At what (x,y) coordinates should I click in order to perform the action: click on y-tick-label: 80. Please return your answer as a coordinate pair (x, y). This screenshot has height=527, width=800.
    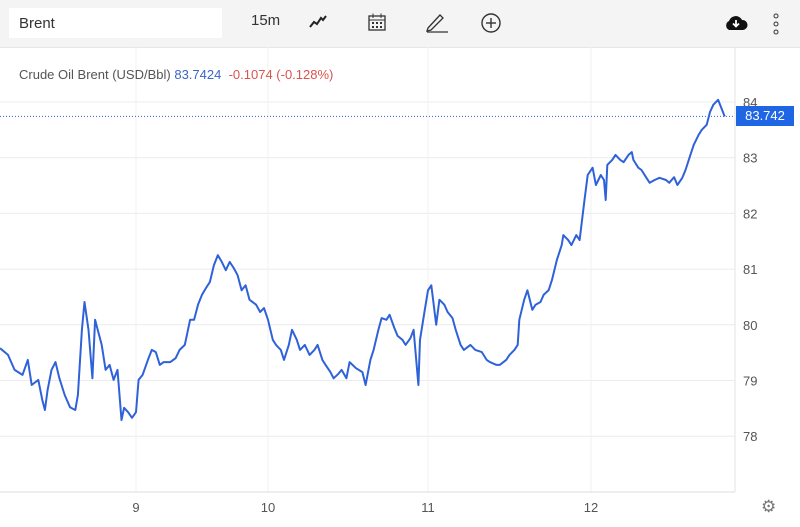
    Looking at the image, I should click on (750, 325).